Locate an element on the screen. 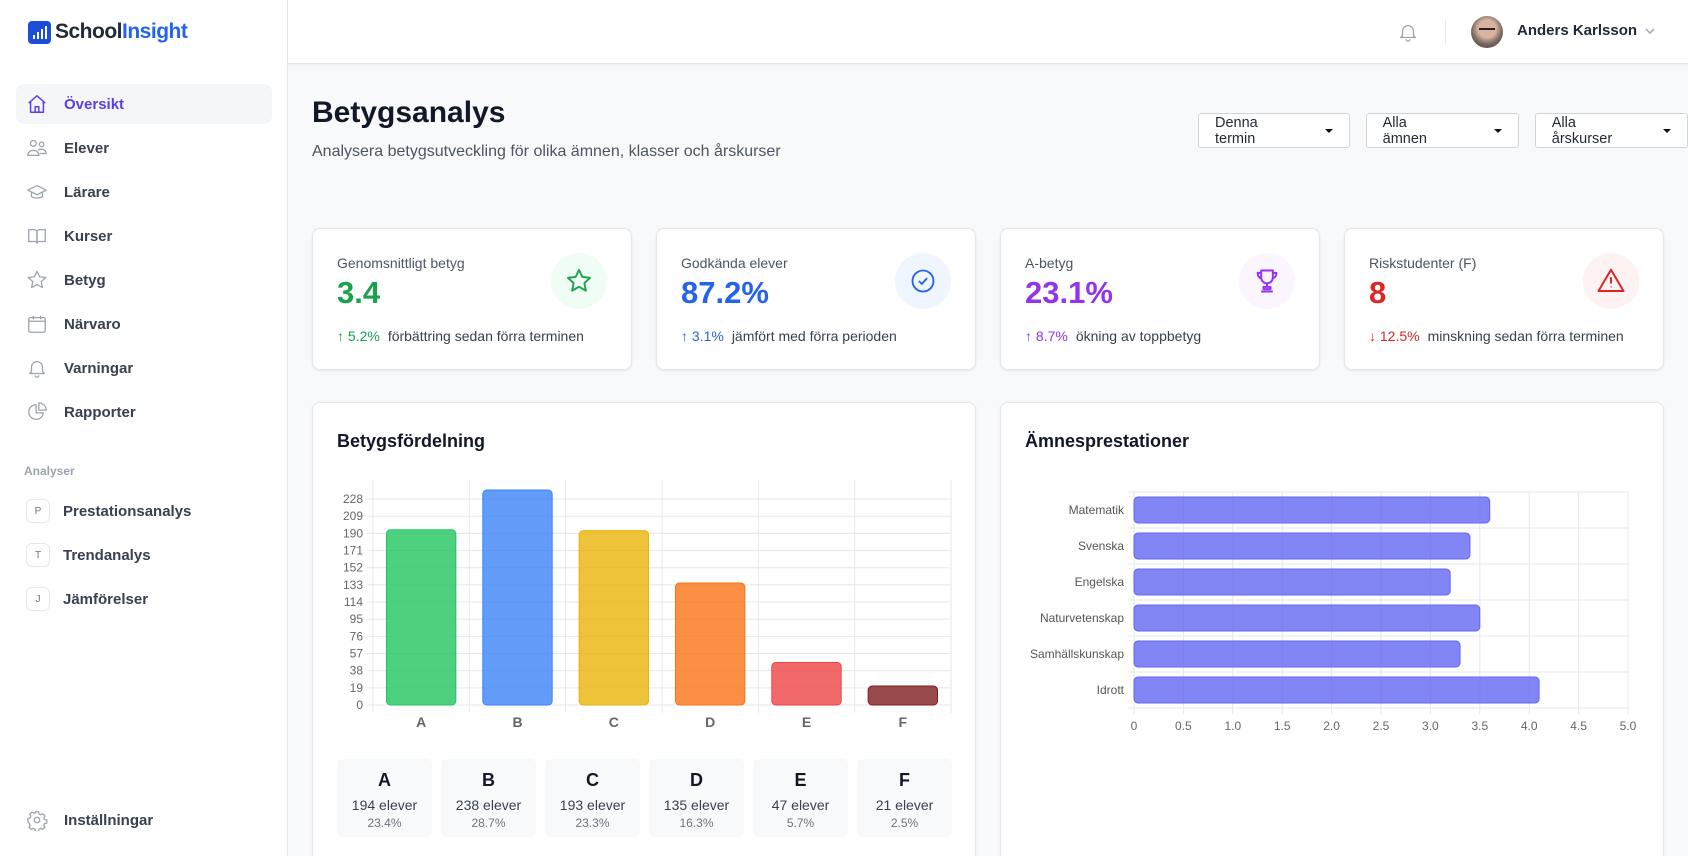 Image resolution: width=1688 pixels, height=856 pixels. grade-percent: 23.4% is located at coordinates (384, 823).